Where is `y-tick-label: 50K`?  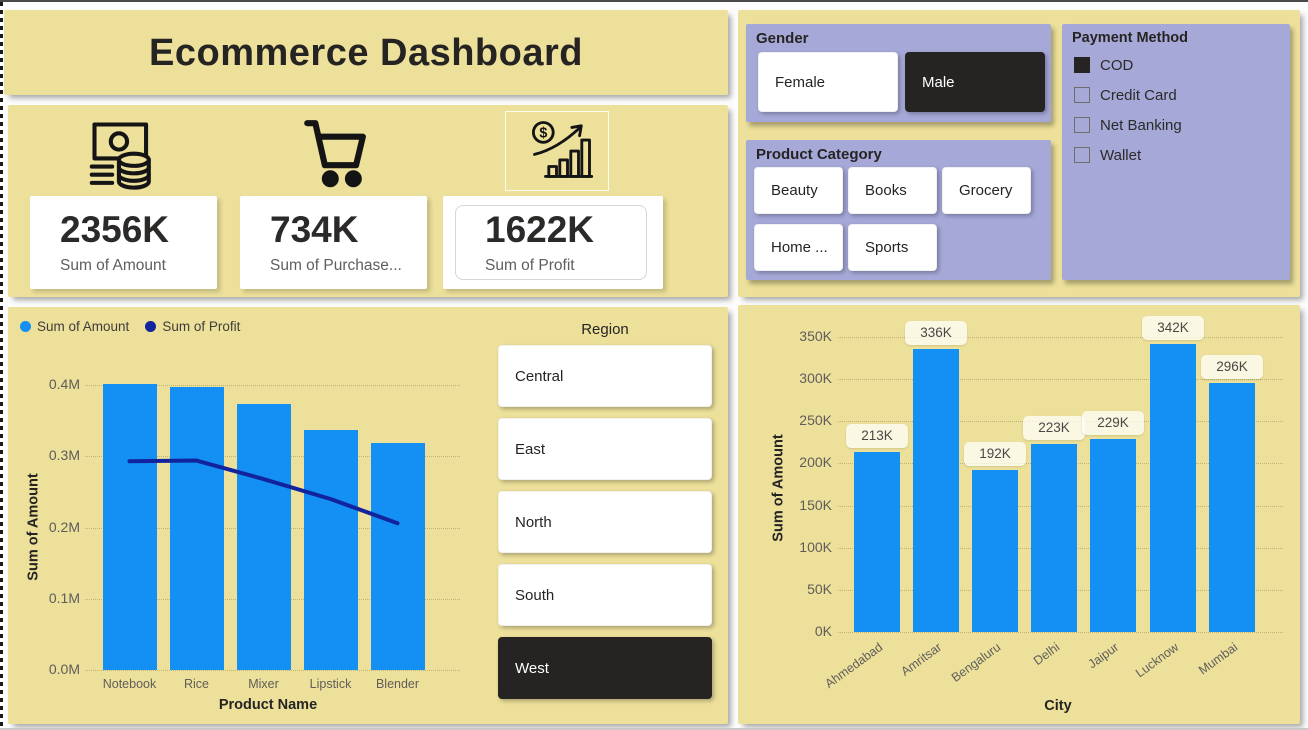
y-tick-label: 50K is located at coordinates (819, 588).